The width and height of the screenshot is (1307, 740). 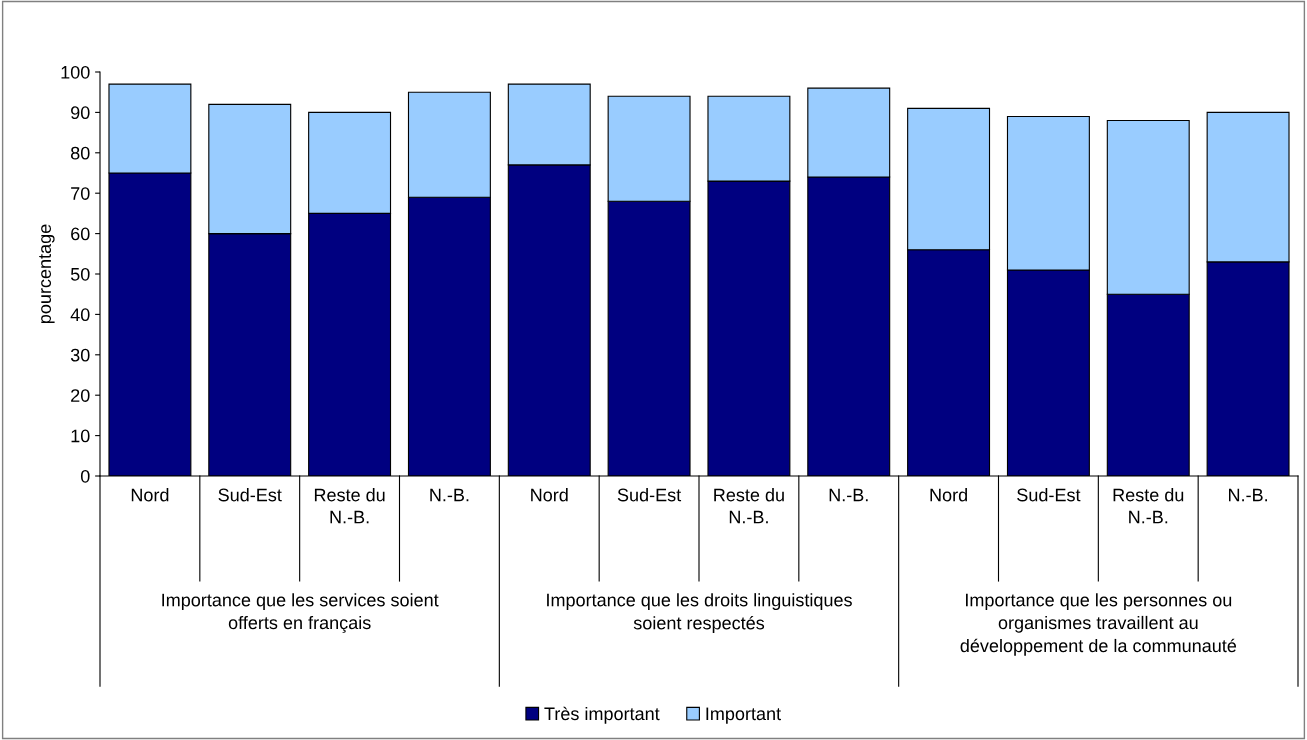 What do you see at coordinates (80, 436) in the screenshot?
I see `y-tick-label: 10` at bounding box center [80, 436].